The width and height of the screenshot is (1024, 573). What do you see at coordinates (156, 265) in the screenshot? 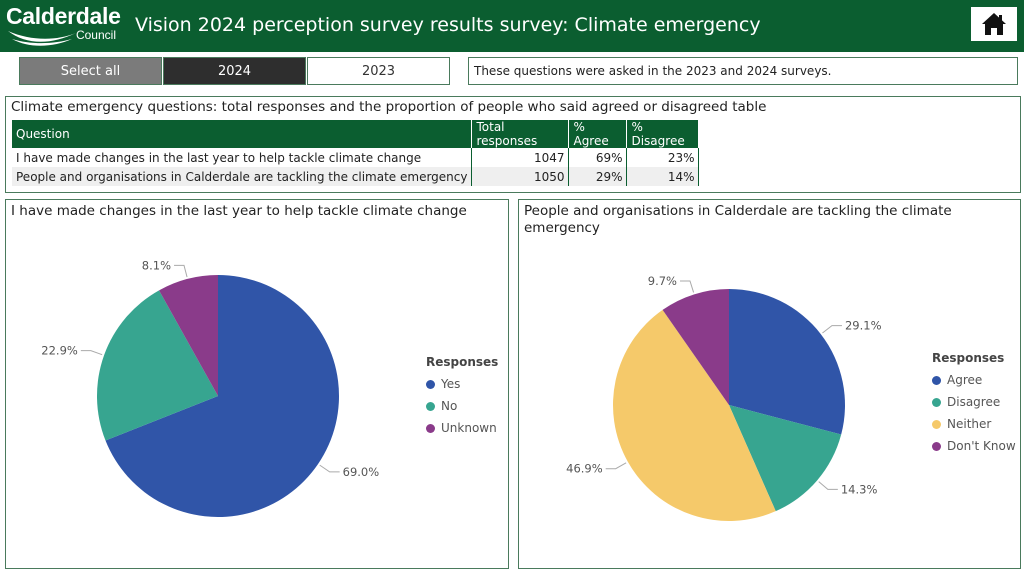
I see `pie-slice-label: 8.1%` at bounding box center [156, 265].